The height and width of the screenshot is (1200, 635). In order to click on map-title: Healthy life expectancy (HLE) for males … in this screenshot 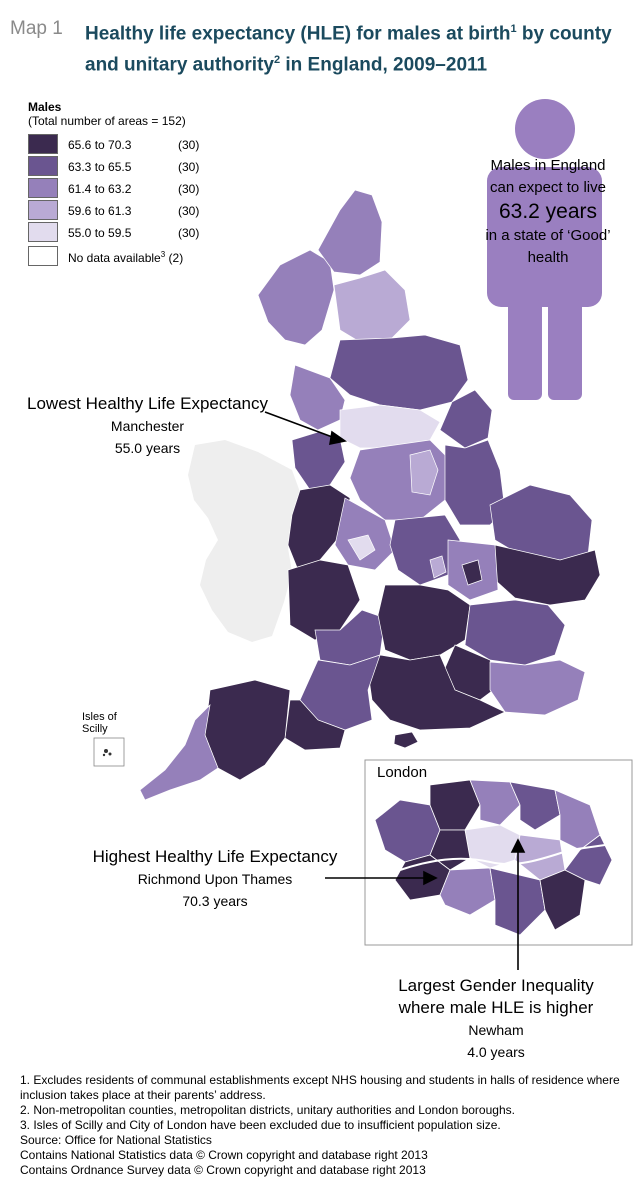, I will do `click(348, 49)`.